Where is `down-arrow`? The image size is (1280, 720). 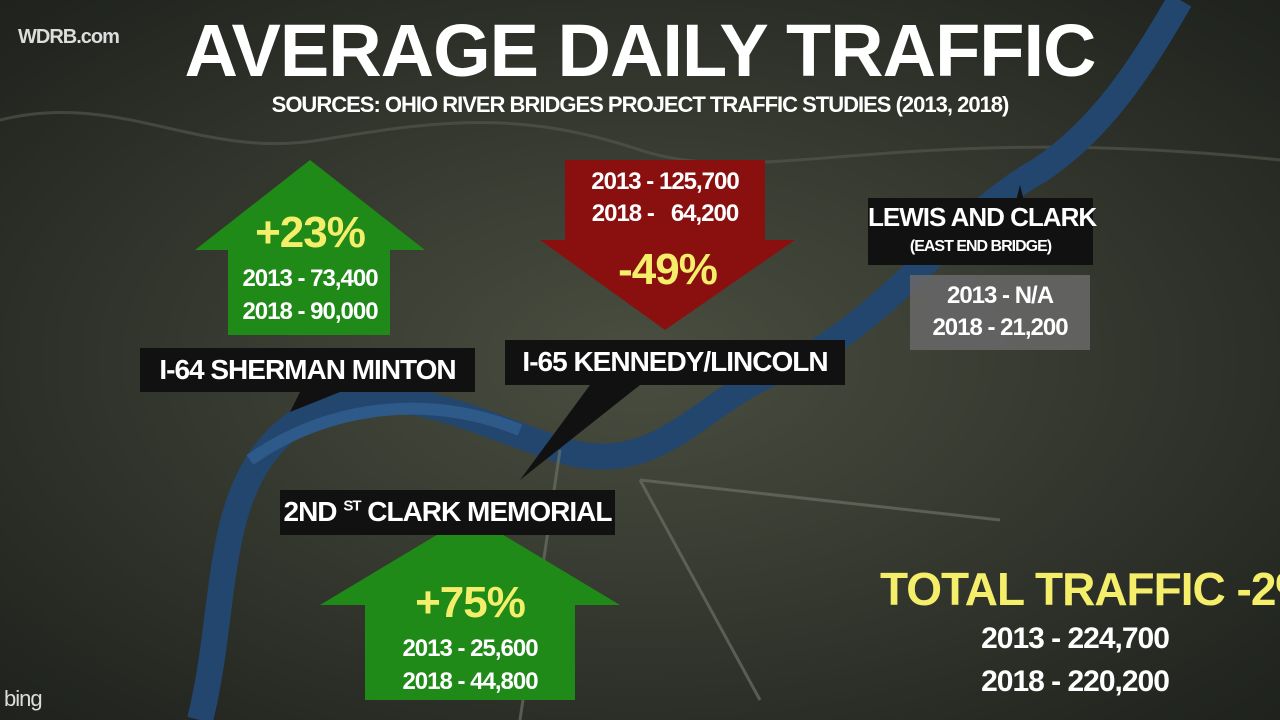
down-arrow is located at coordinates (667, 245).